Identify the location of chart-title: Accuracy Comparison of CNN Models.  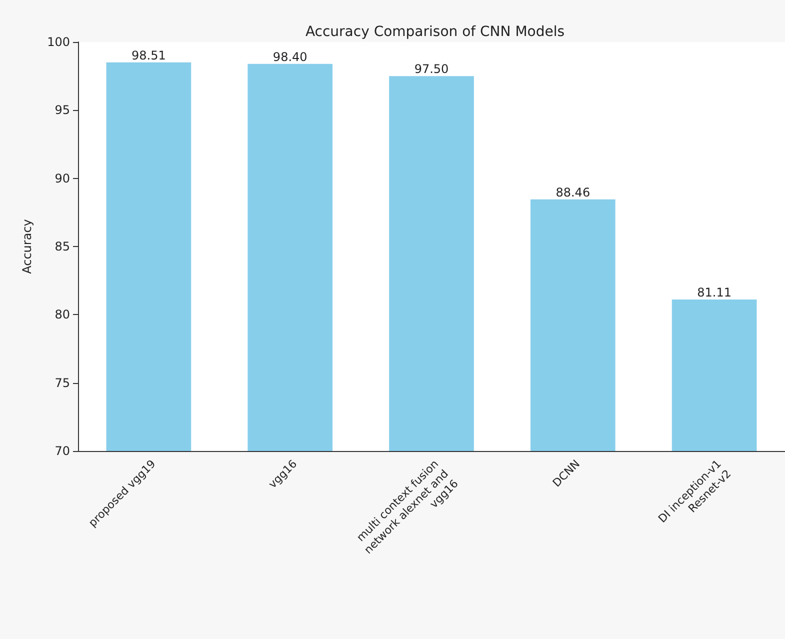
(435, 32).